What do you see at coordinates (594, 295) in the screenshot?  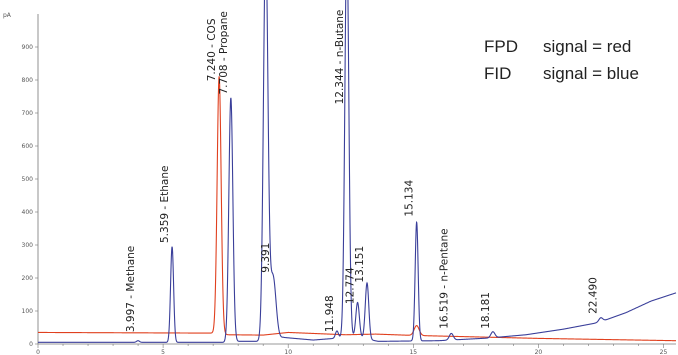 I see `peak-label: 22.490` at bounding box center [594, 295].